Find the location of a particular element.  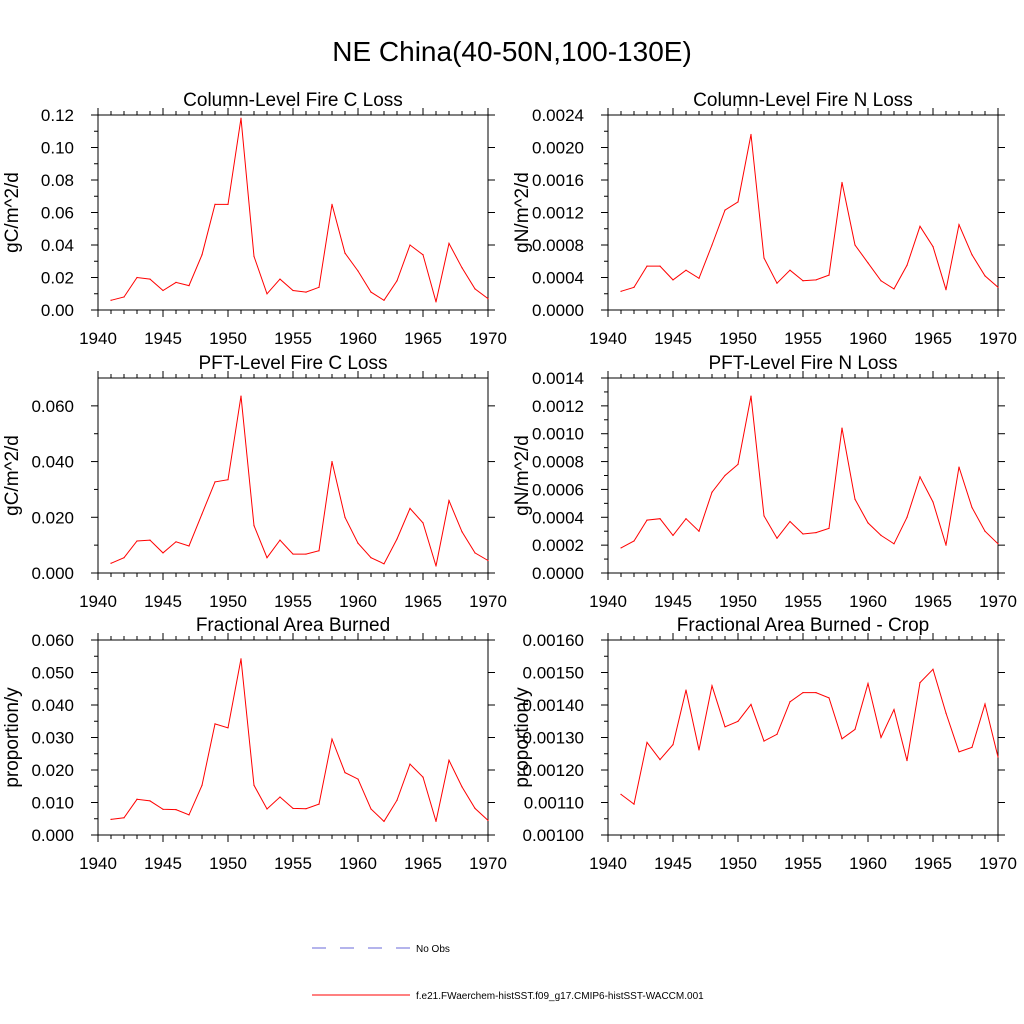

y-tick-label: 0.000 is located at coordinates (52, 835).